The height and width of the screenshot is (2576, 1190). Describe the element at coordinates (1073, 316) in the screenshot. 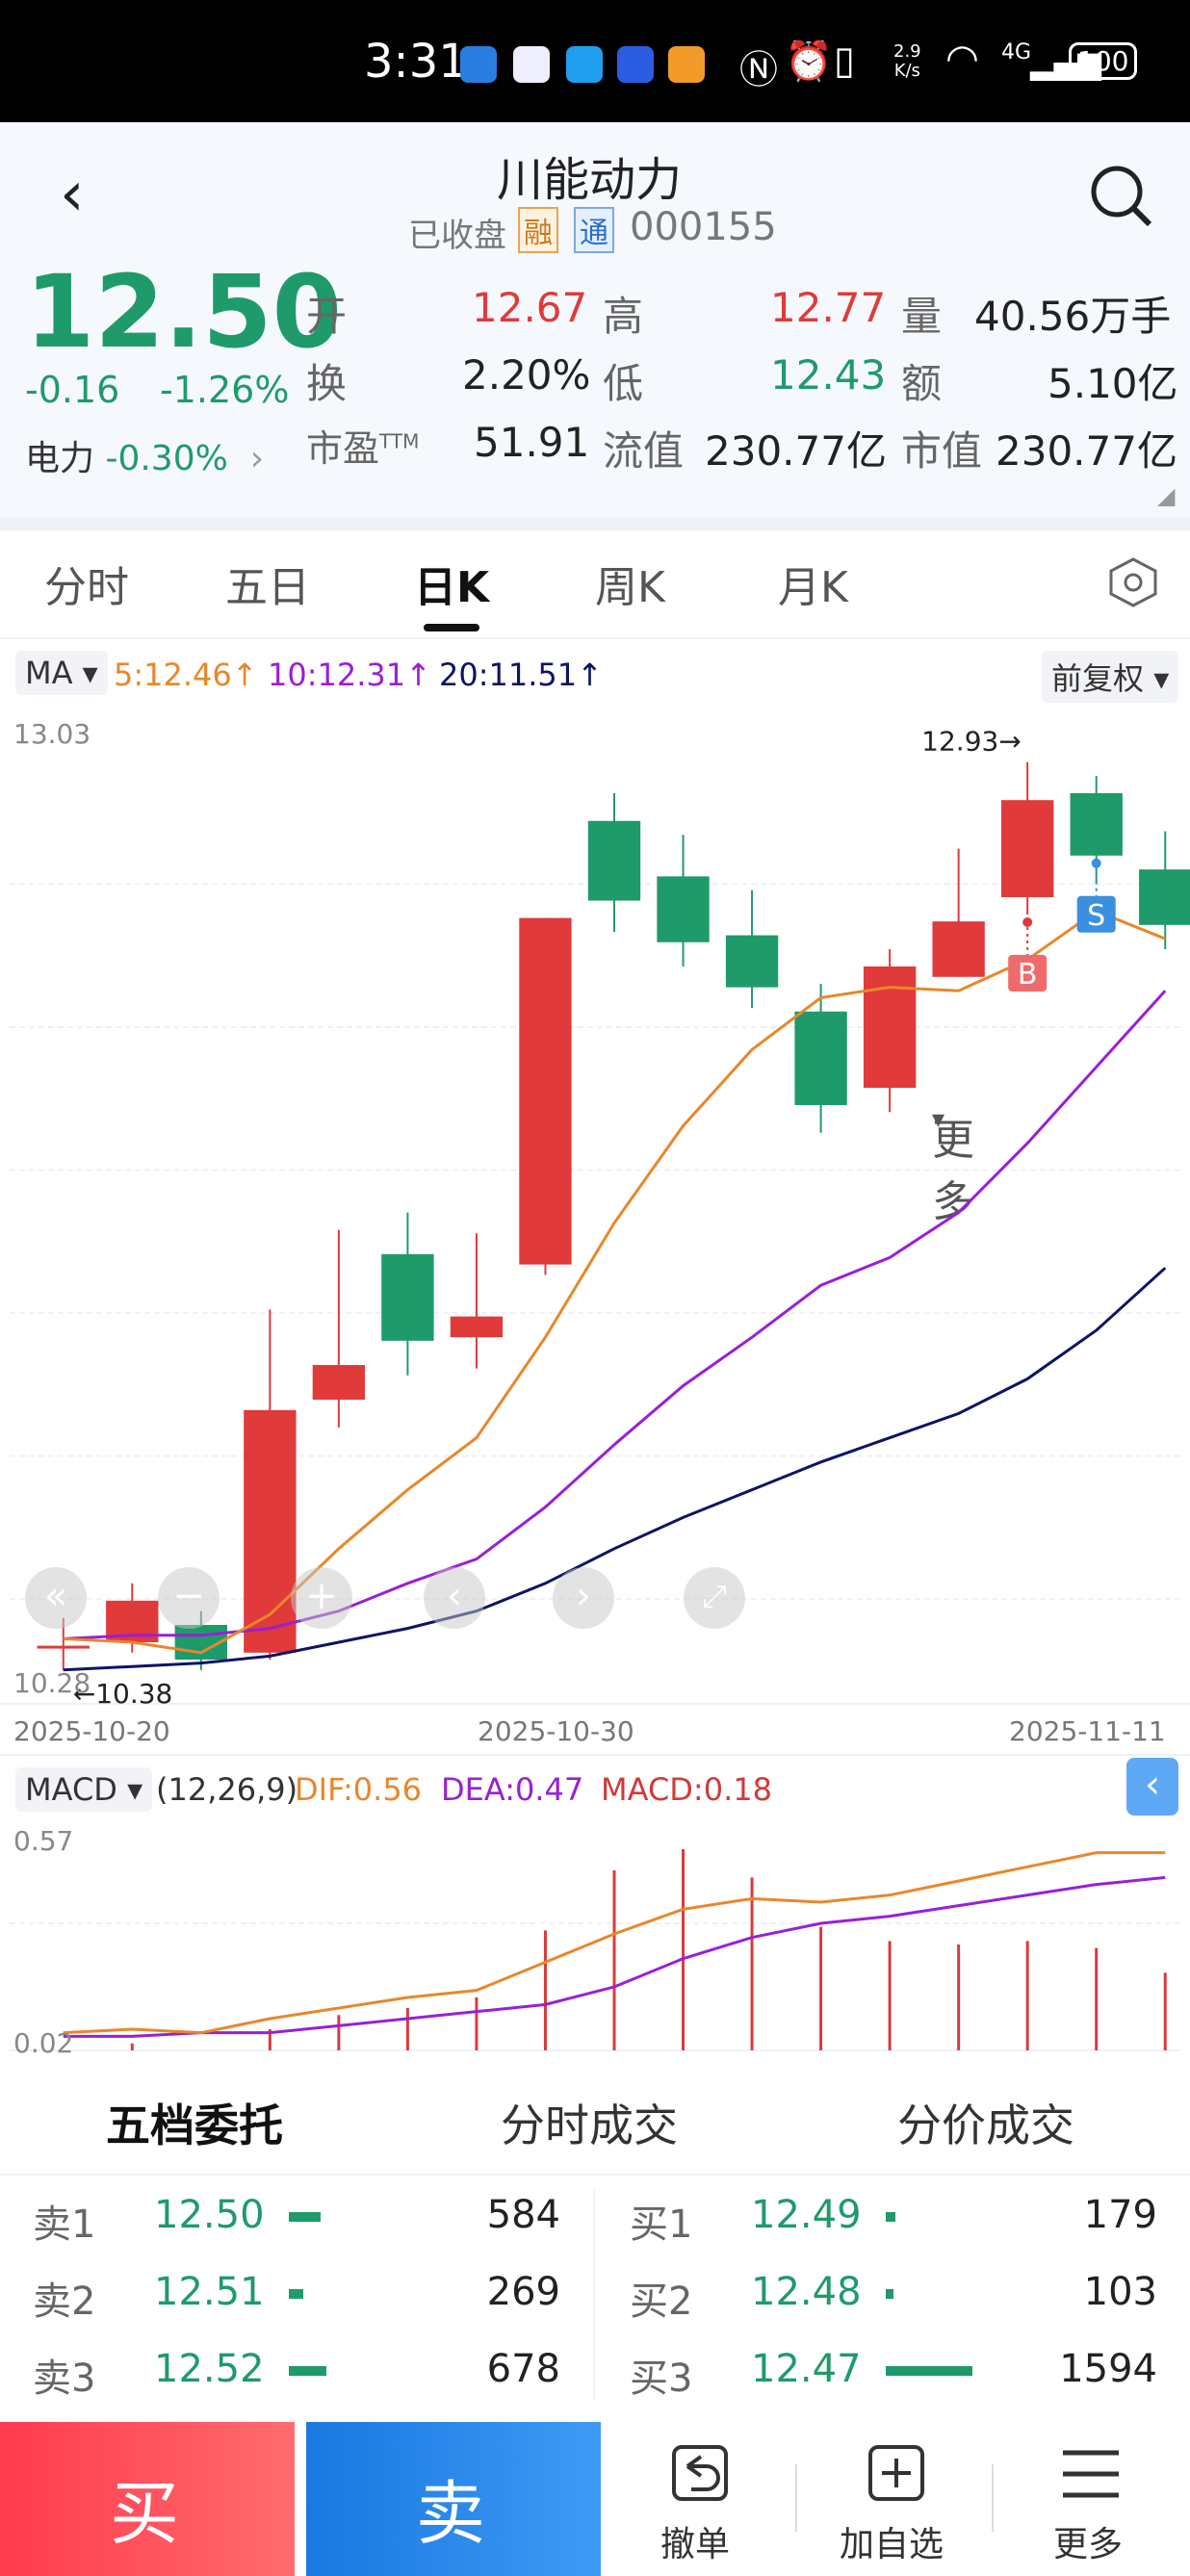

I see `volume-value: 40.56万手` at that location.